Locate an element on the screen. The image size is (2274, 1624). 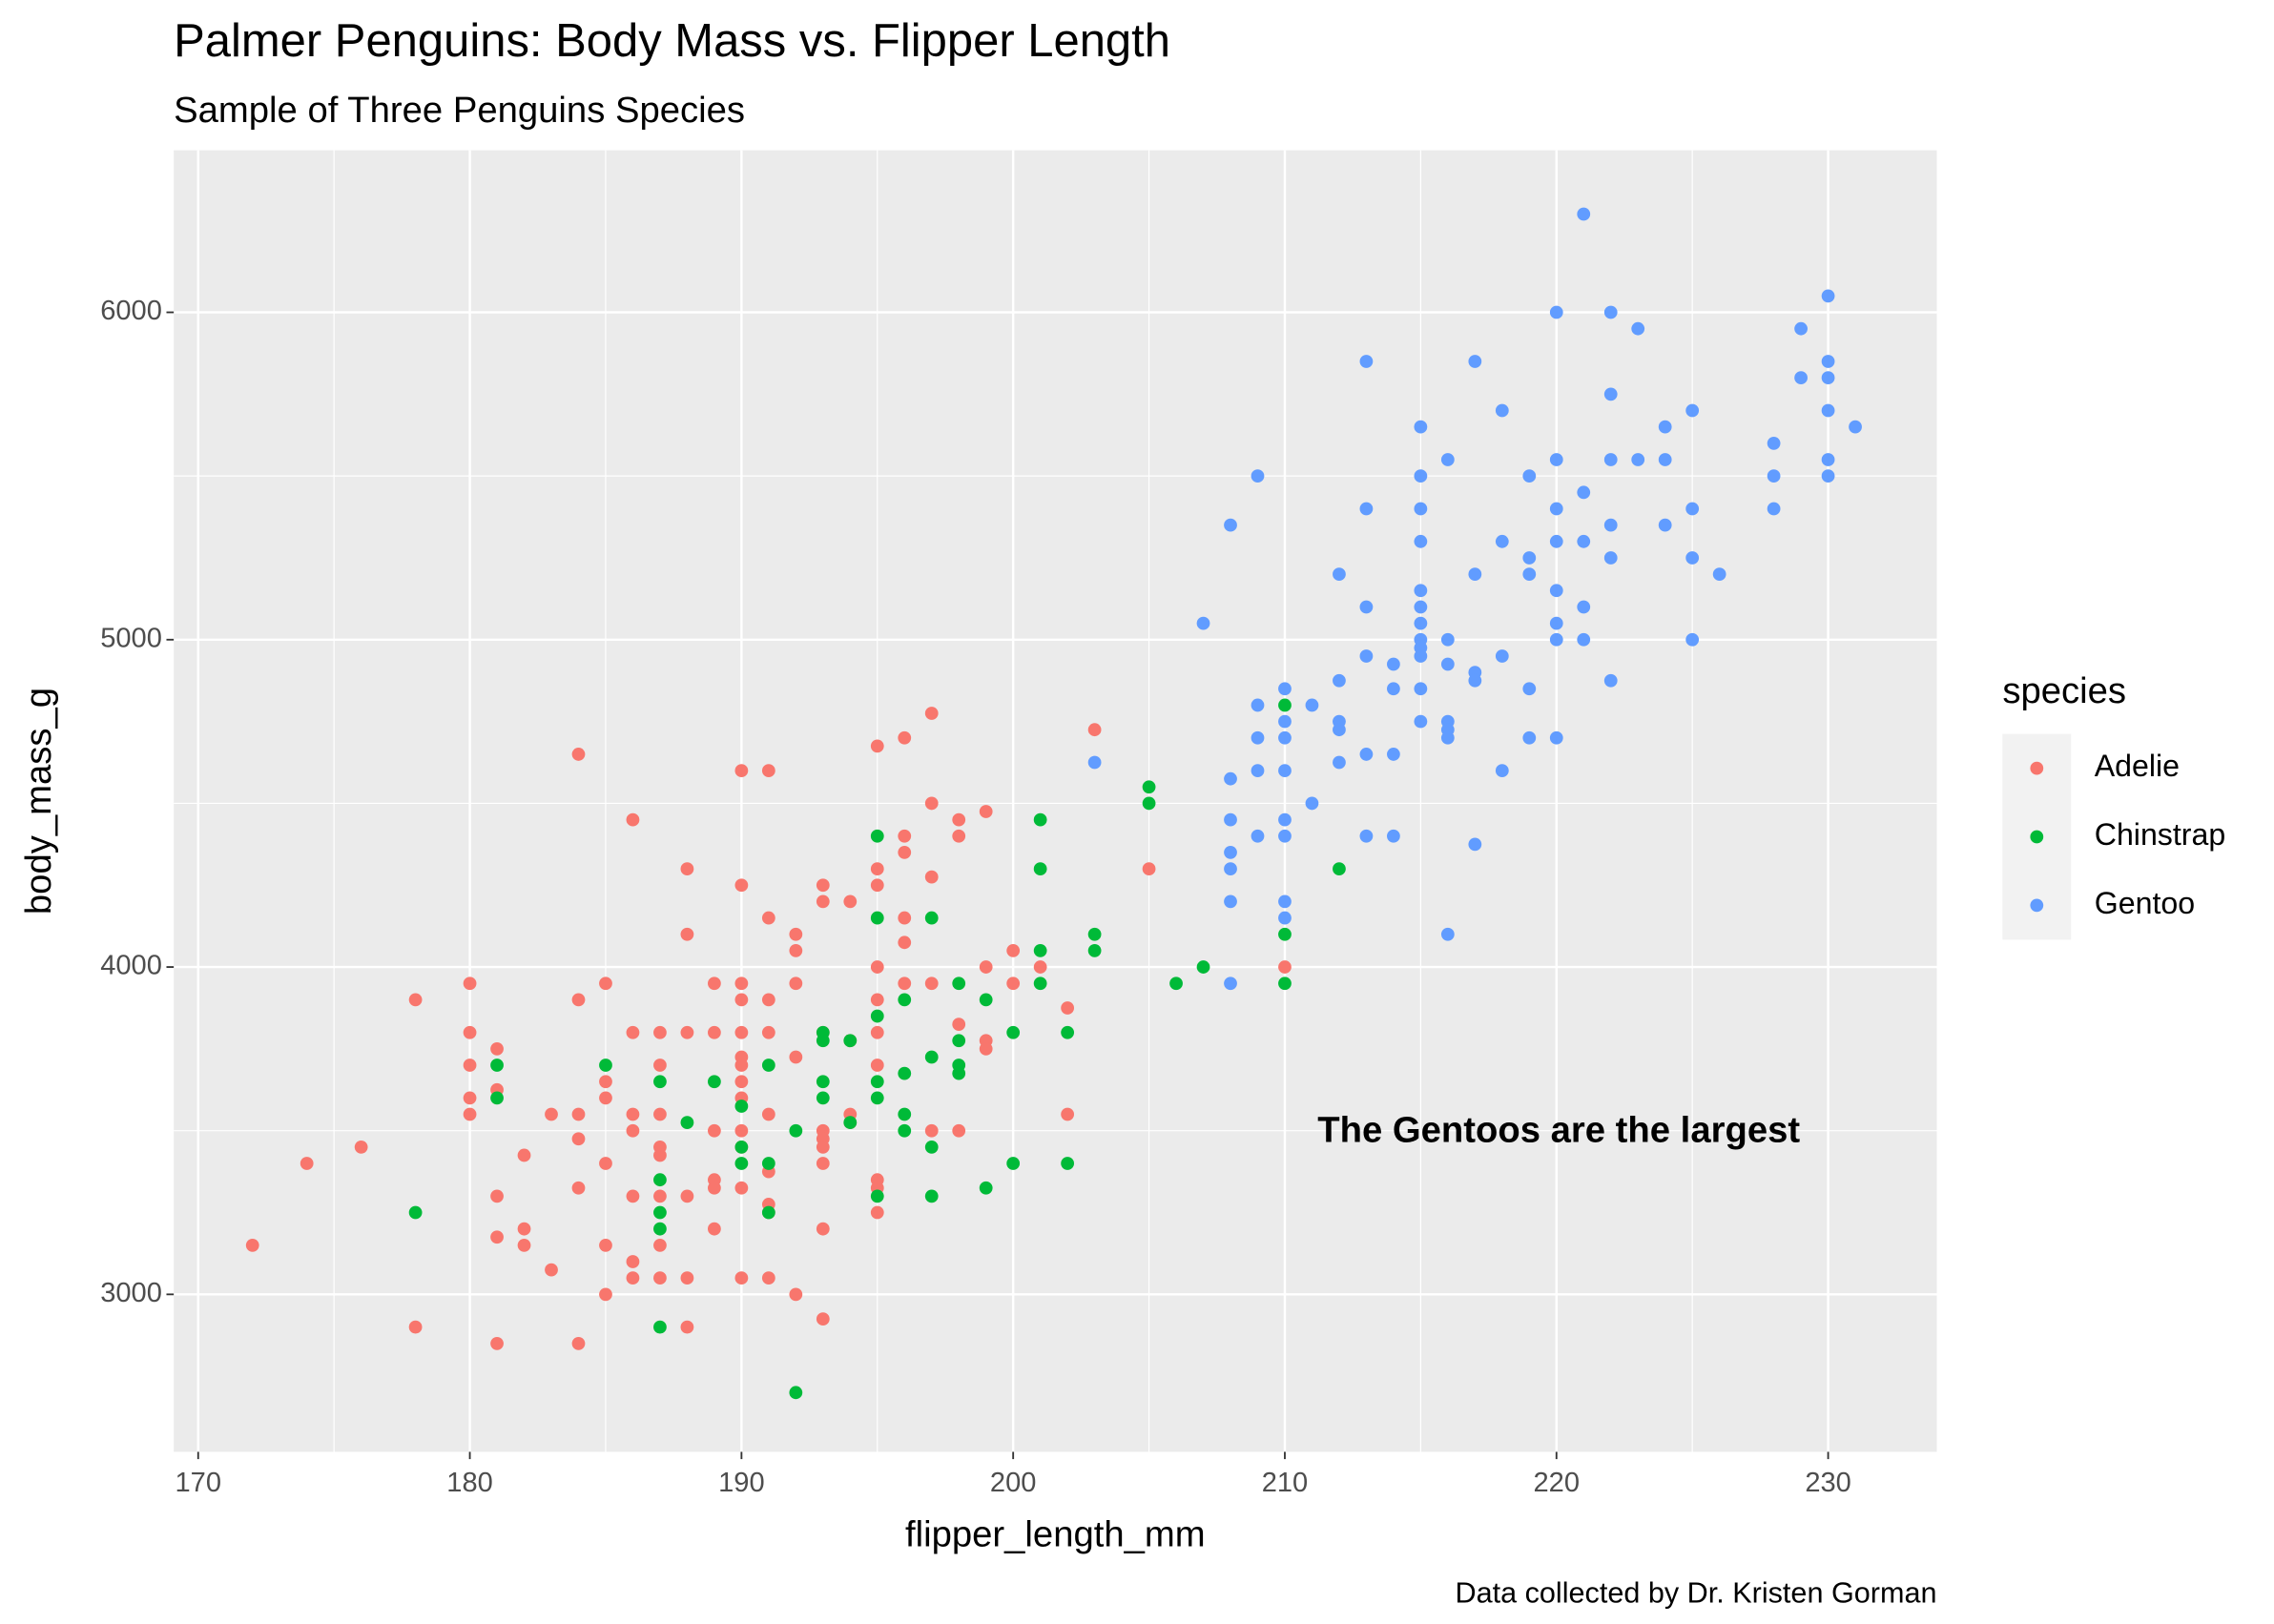
legend-title: species is located at coordinates (2064, 690).